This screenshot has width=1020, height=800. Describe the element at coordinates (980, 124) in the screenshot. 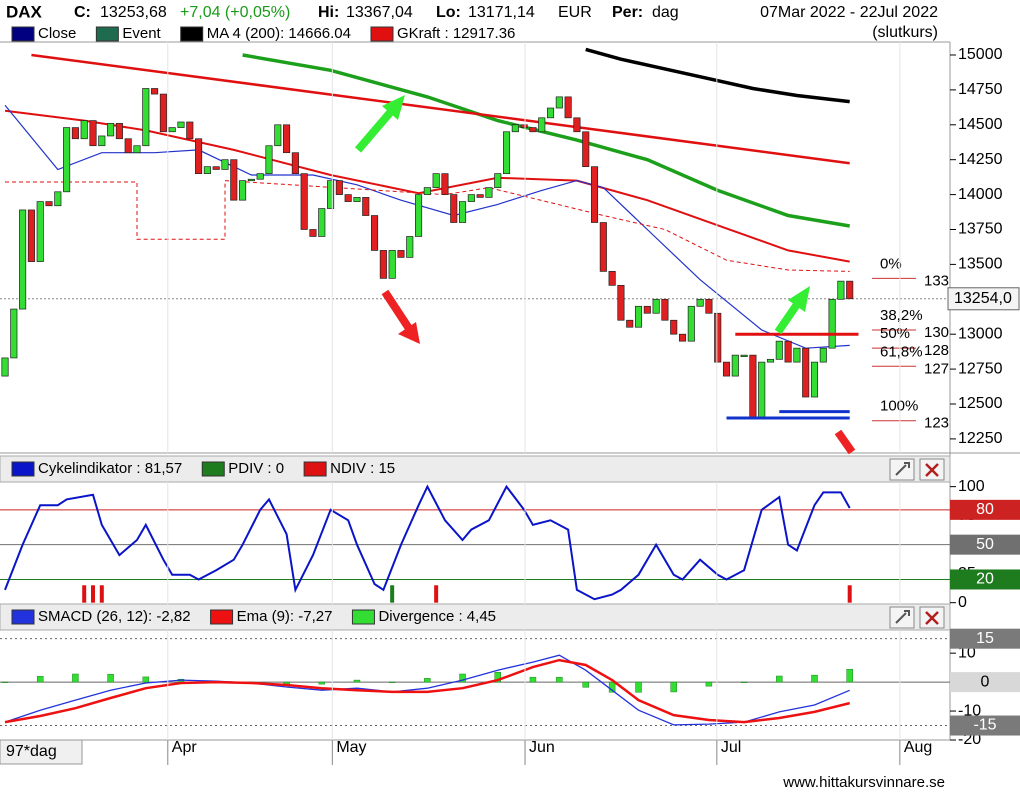

I see `y-tick-label: 14500` at that location.